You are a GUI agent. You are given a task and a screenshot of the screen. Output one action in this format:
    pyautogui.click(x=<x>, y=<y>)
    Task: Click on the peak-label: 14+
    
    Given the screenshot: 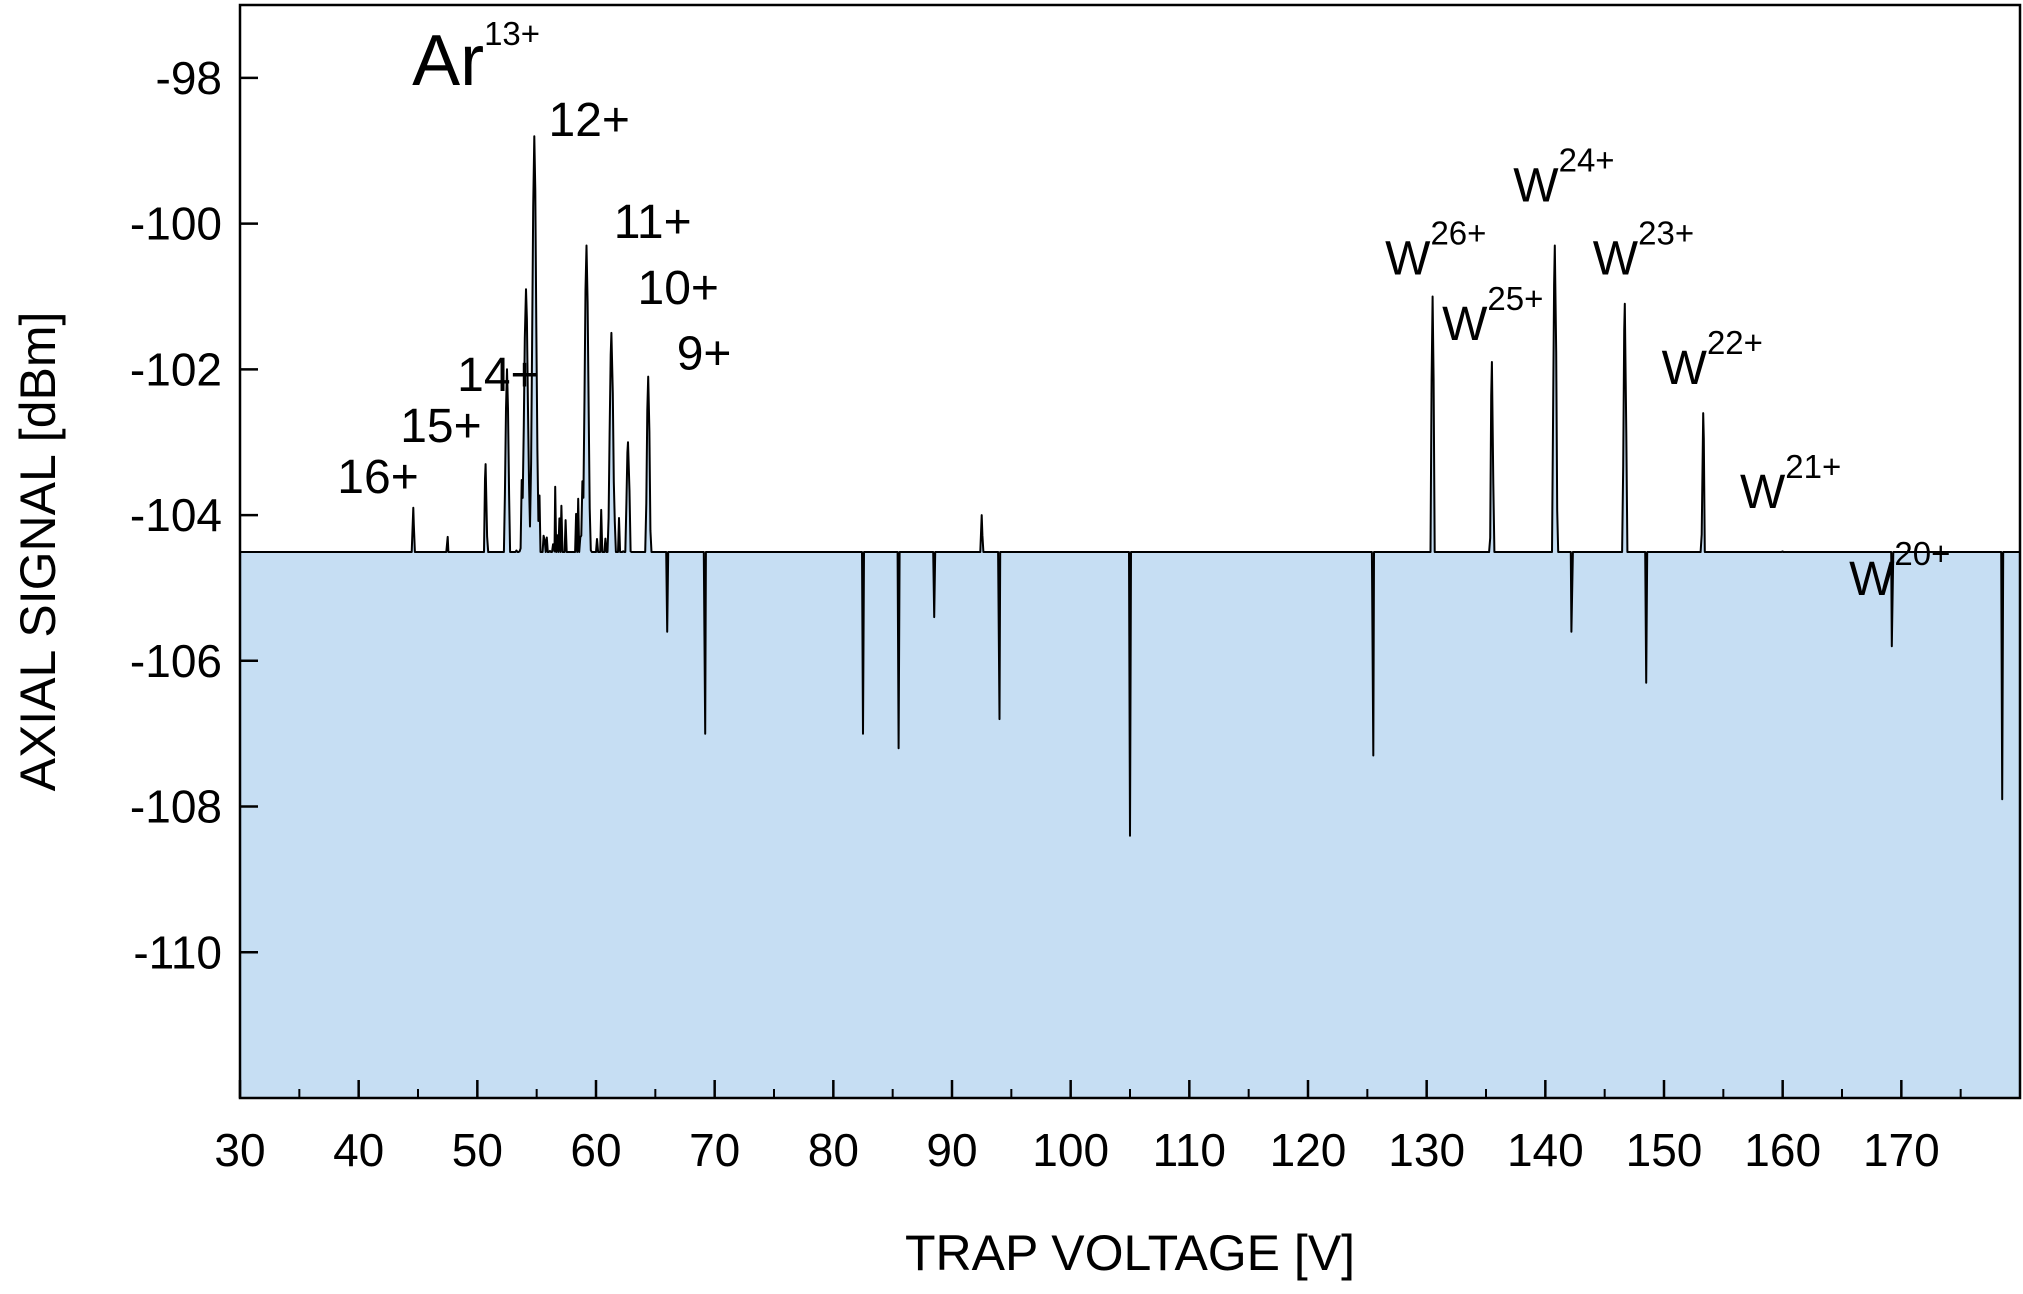 What is the action you would take?
    pyautogui.click(x=497, y=375)
    